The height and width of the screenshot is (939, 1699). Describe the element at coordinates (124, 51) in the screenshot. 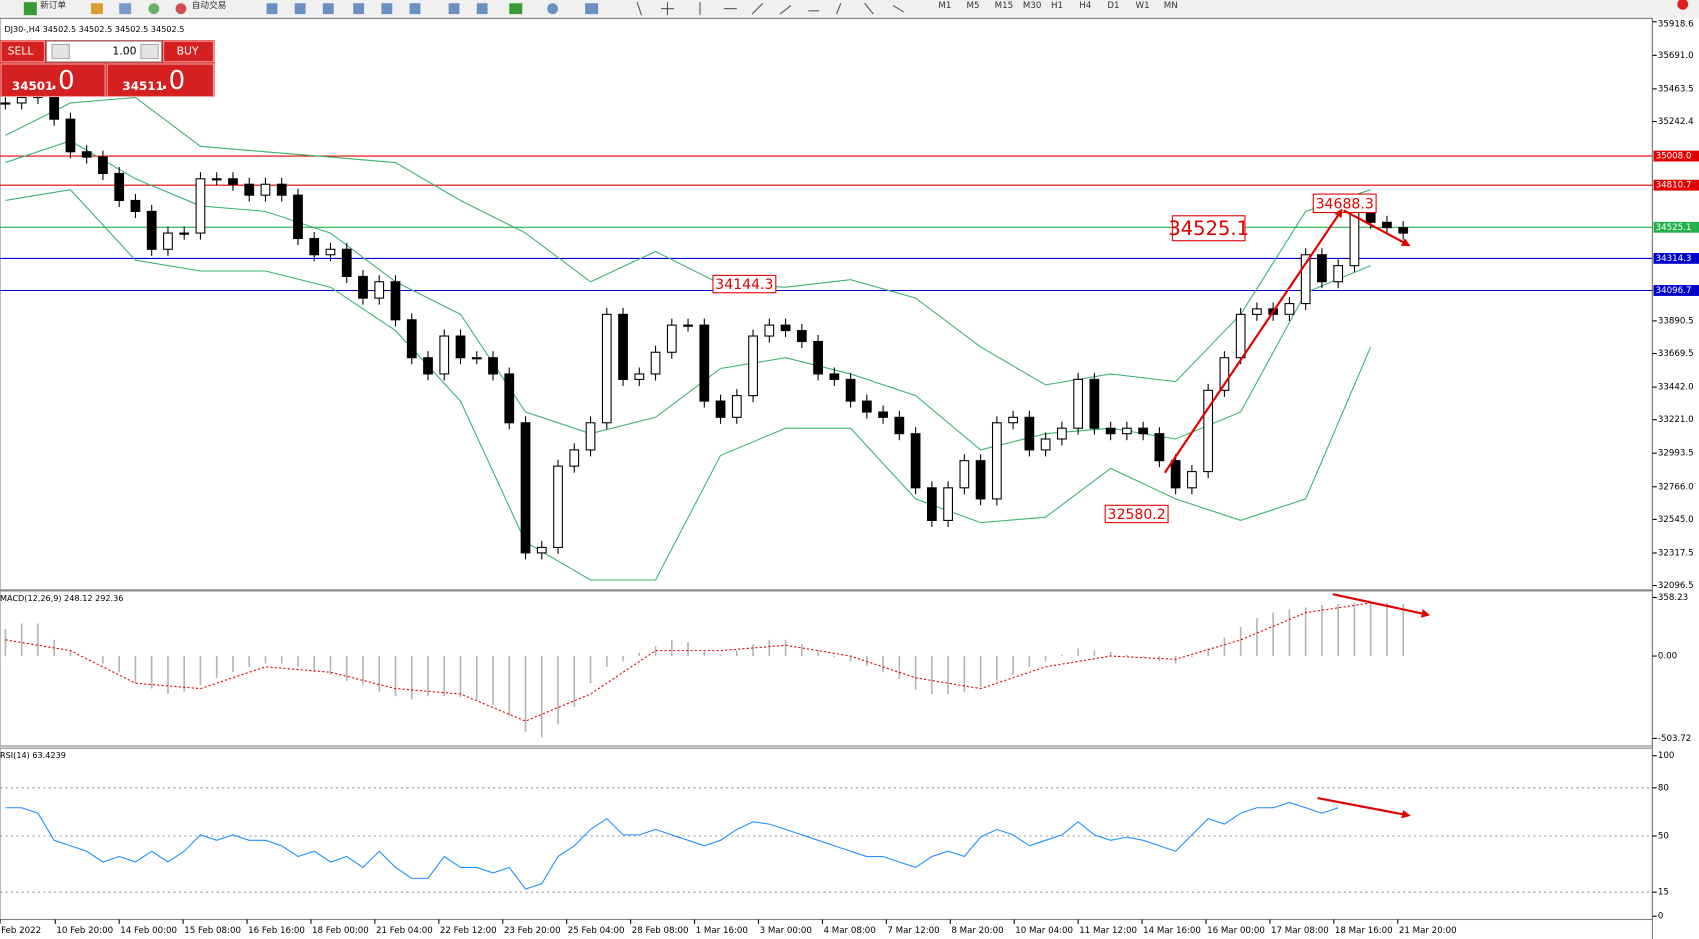

I see `lot-value: 1.00` at that location.